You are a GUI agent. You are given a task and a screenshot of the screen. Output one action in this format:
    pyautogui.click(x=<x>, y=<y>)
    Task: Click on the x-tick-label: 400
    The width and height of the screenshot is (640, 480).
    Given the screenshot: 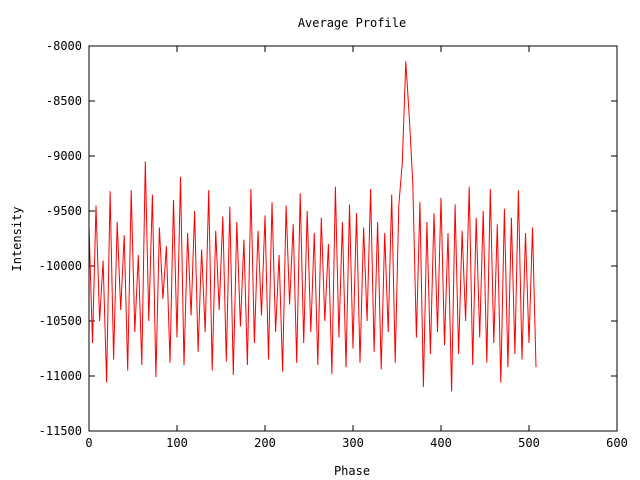 What is the action you would take?
    pyautogui.click(x=441, y=443)
    